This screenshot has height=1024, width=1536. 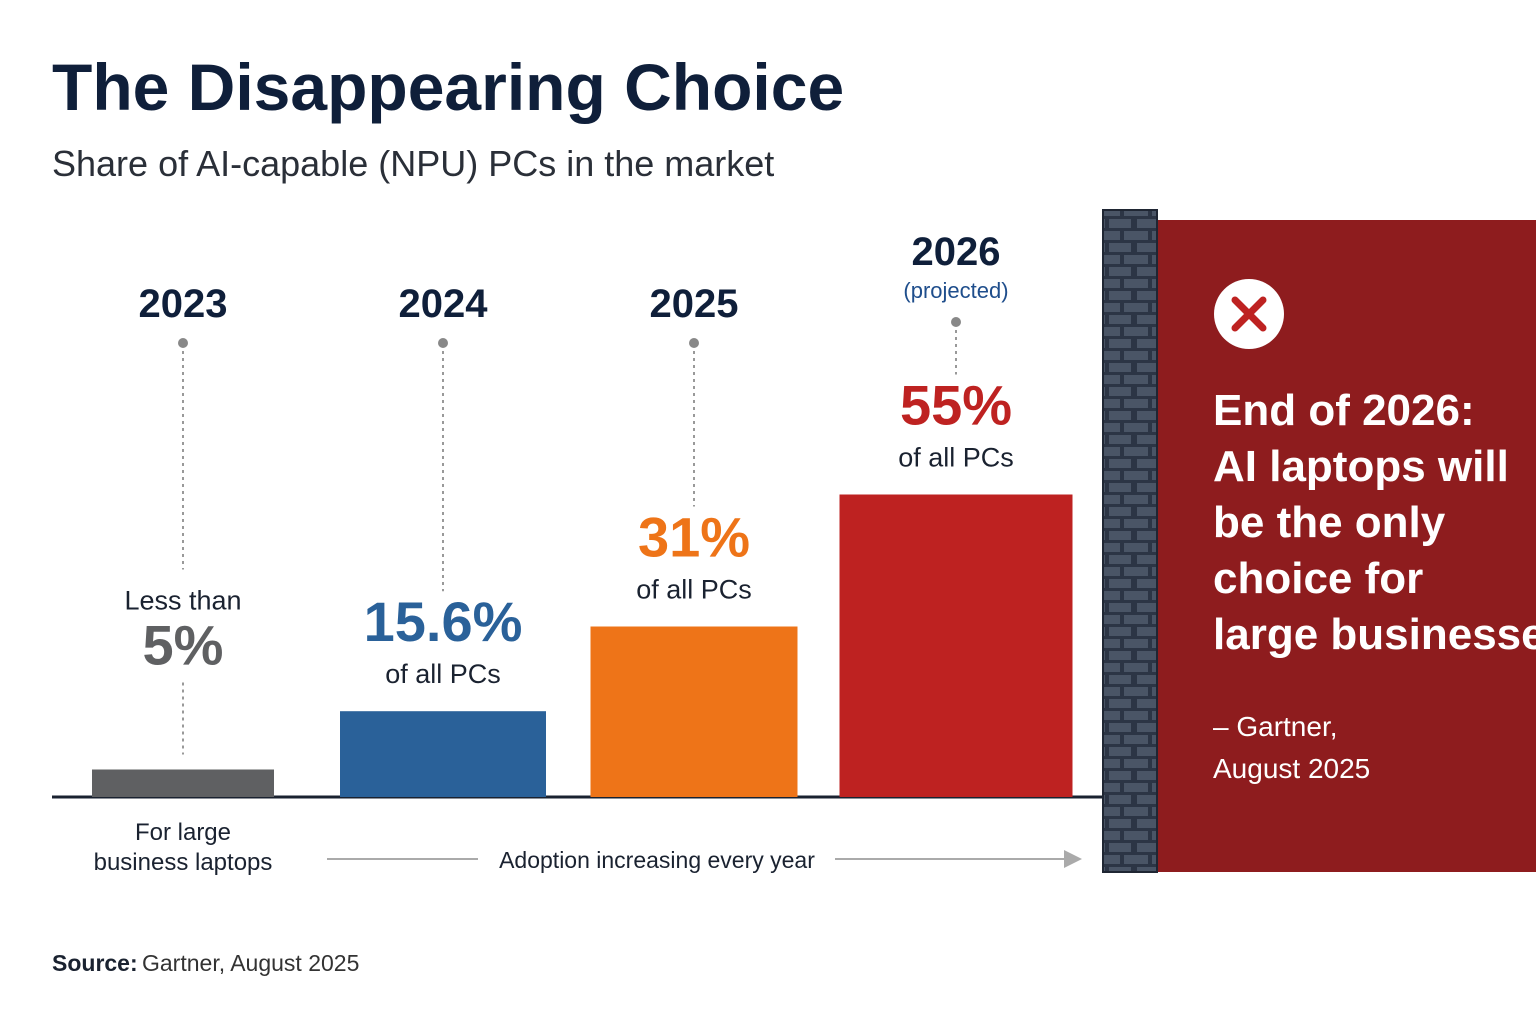 I want to click on callout-text: AI laptops will, so click(x=1361, y=466).